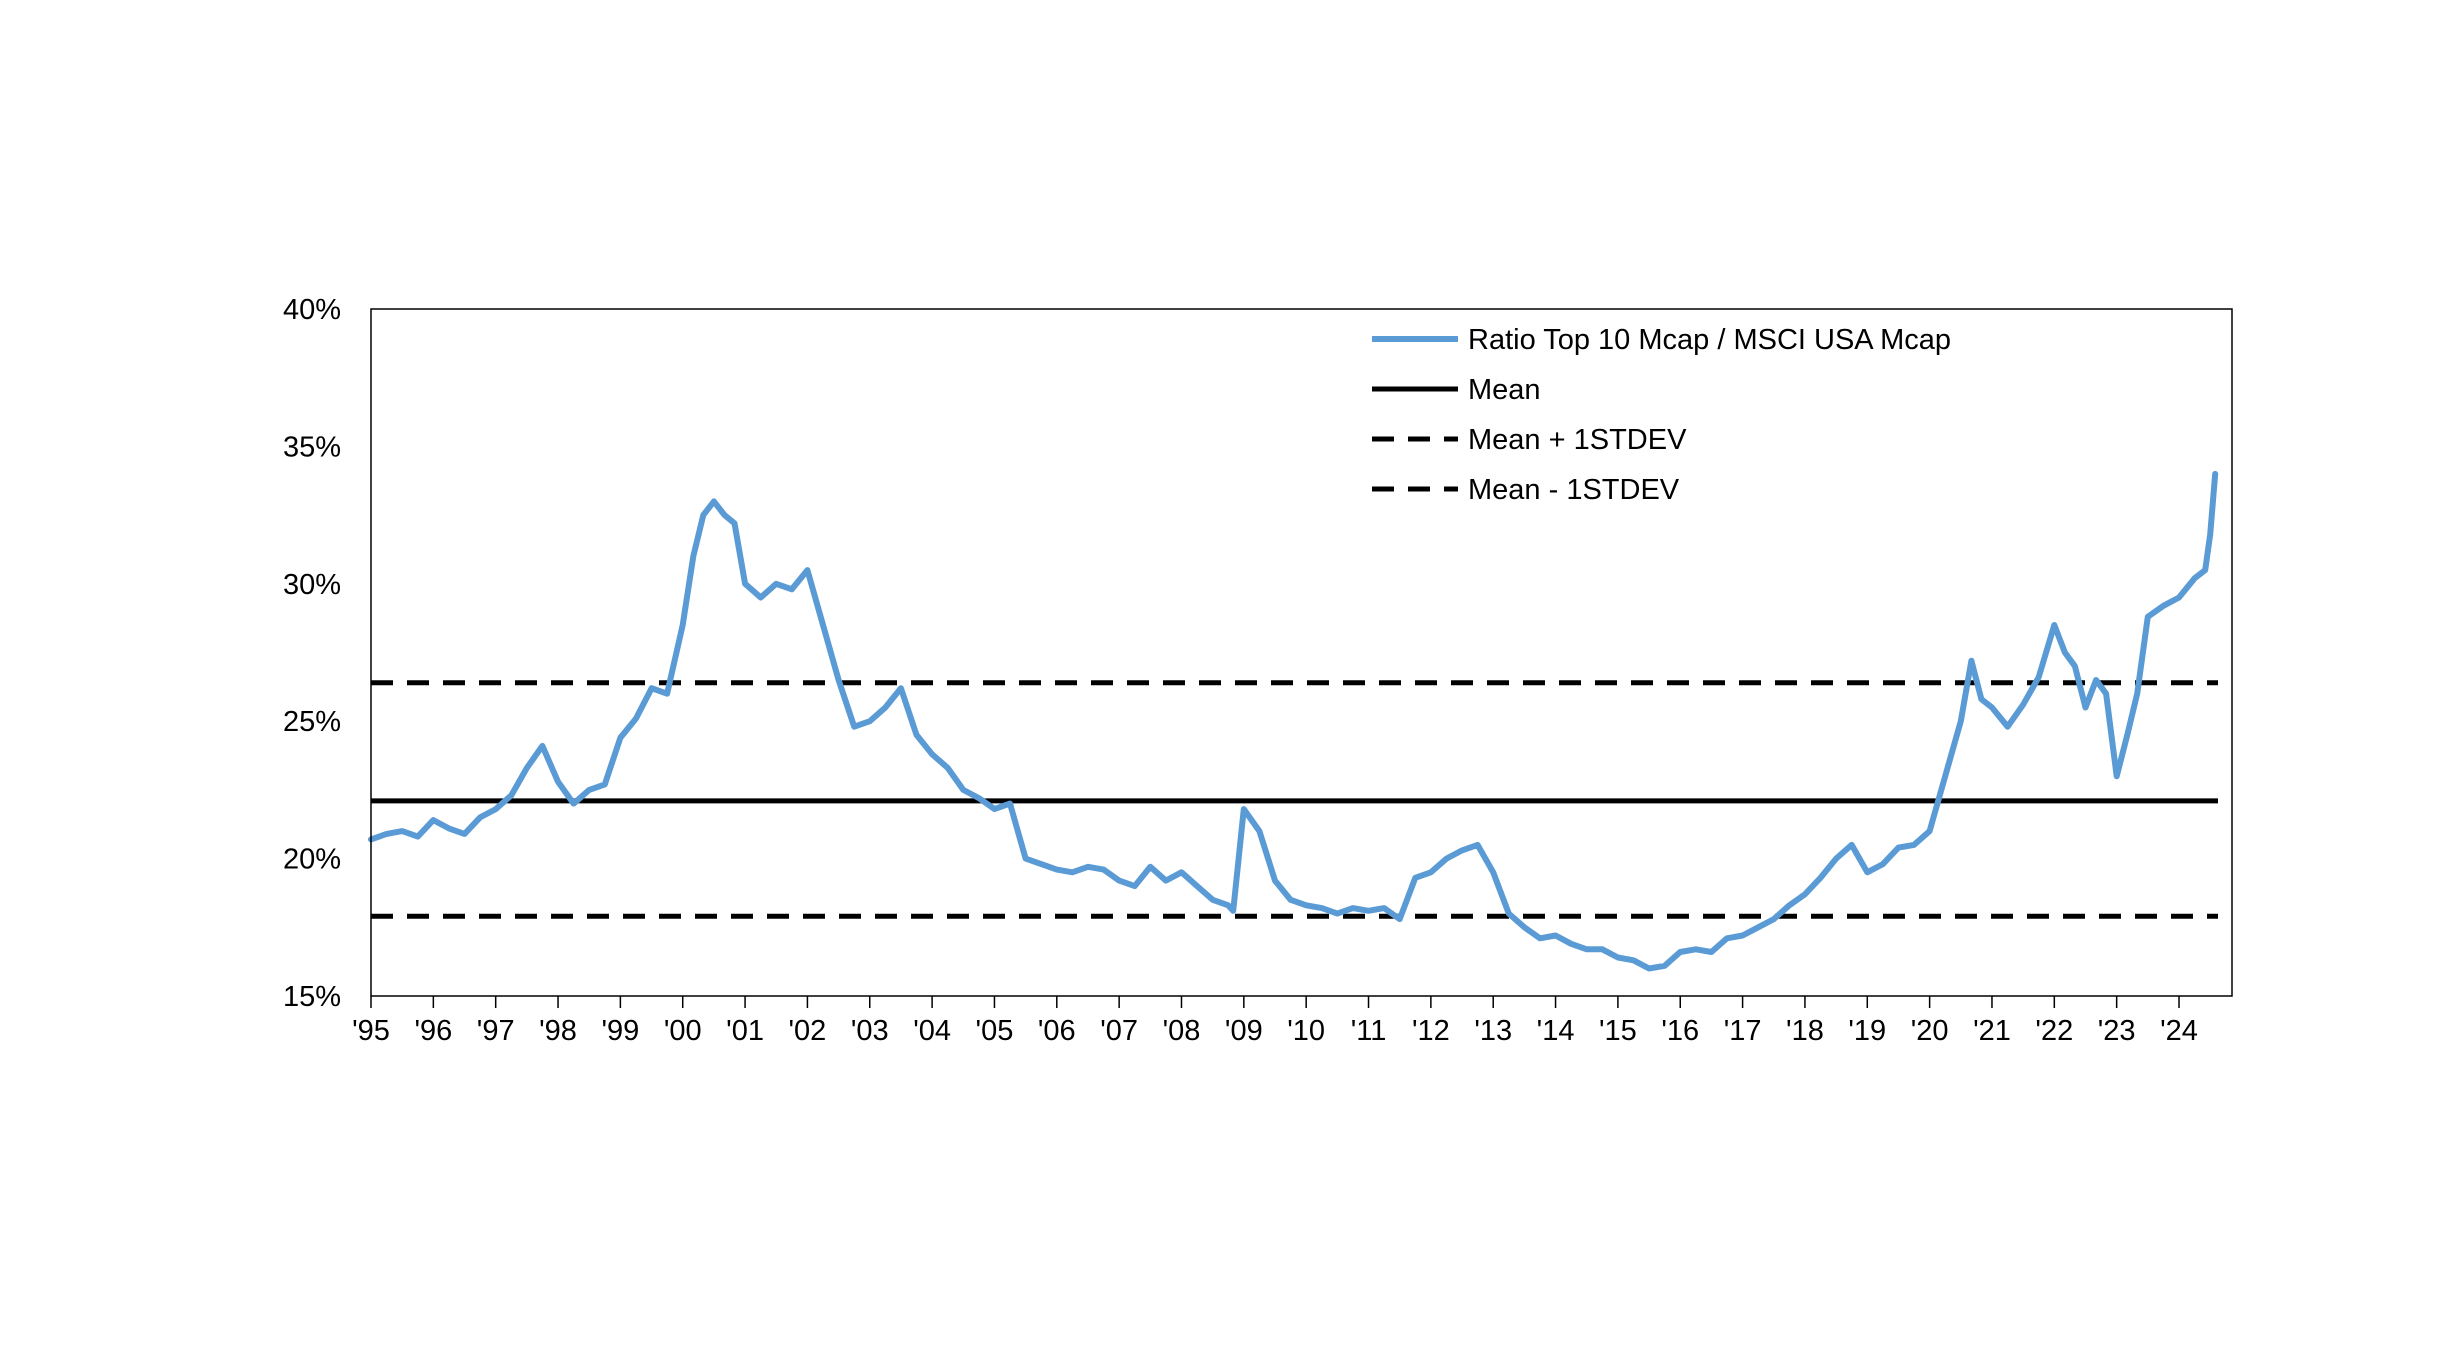 The height and width of the screenshot is (1361, 2452). What do you see at coordinates (312, 653) in the screenshot?
I see `y-axis-labels: 15% 20% 25% 30% 35% 40%` at bounding box center [312, 653].